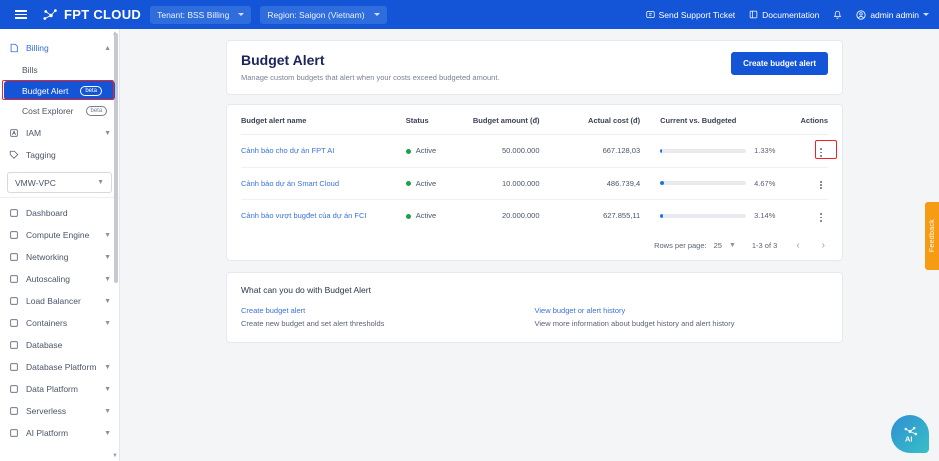  Describe the element at coordinates (59, 48) in the screenshot. I see `sidebar-item-billing: Billing ▲` at that location.